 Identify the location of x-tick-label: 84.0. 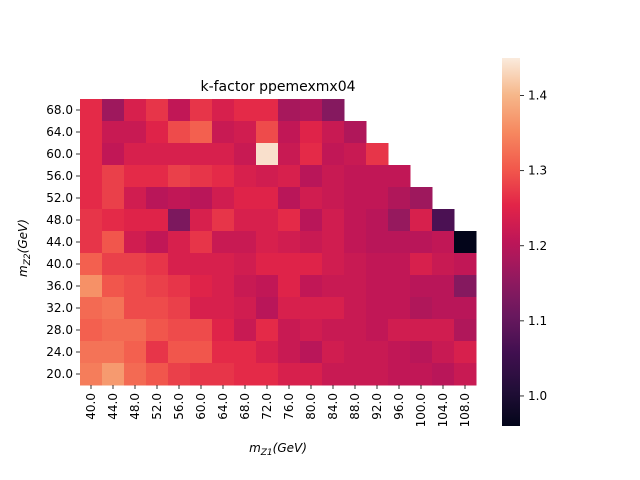
(333, 406).